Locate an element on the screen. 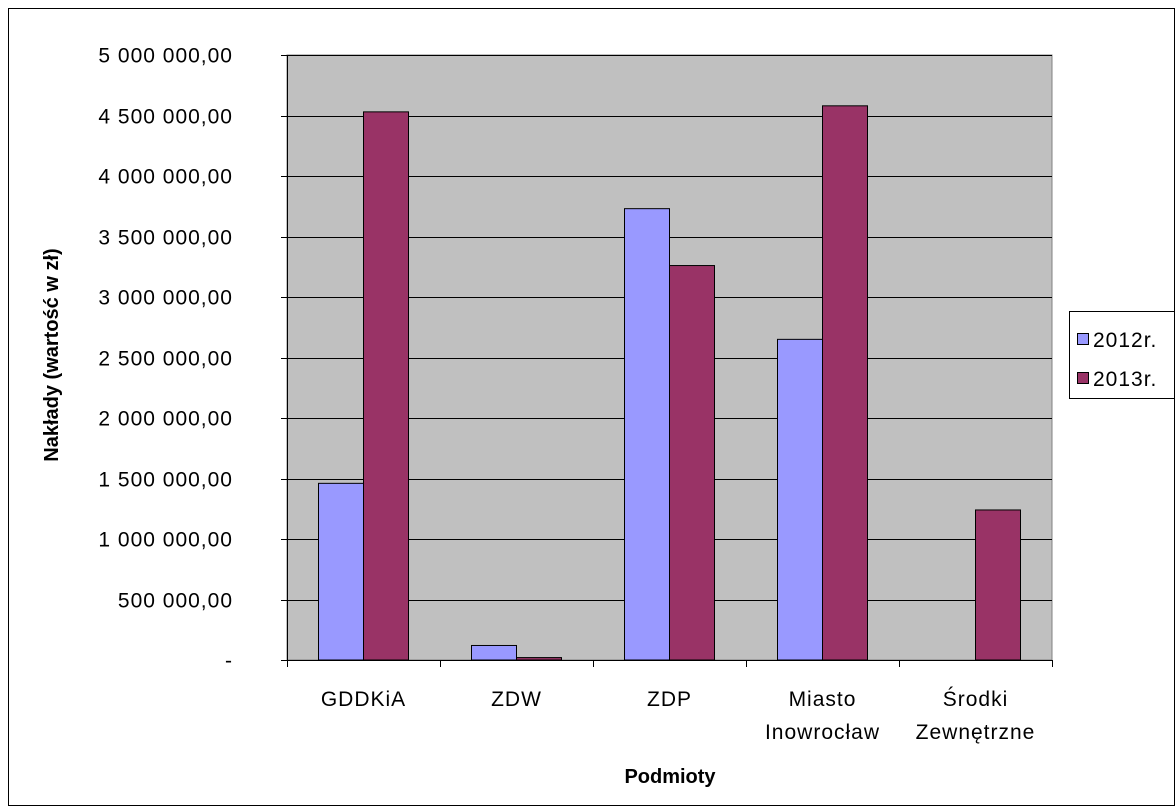 This screenshot has width=1176, height=810. y-tick-label: 2 500 000,00 is located at coordinates (165, 359).